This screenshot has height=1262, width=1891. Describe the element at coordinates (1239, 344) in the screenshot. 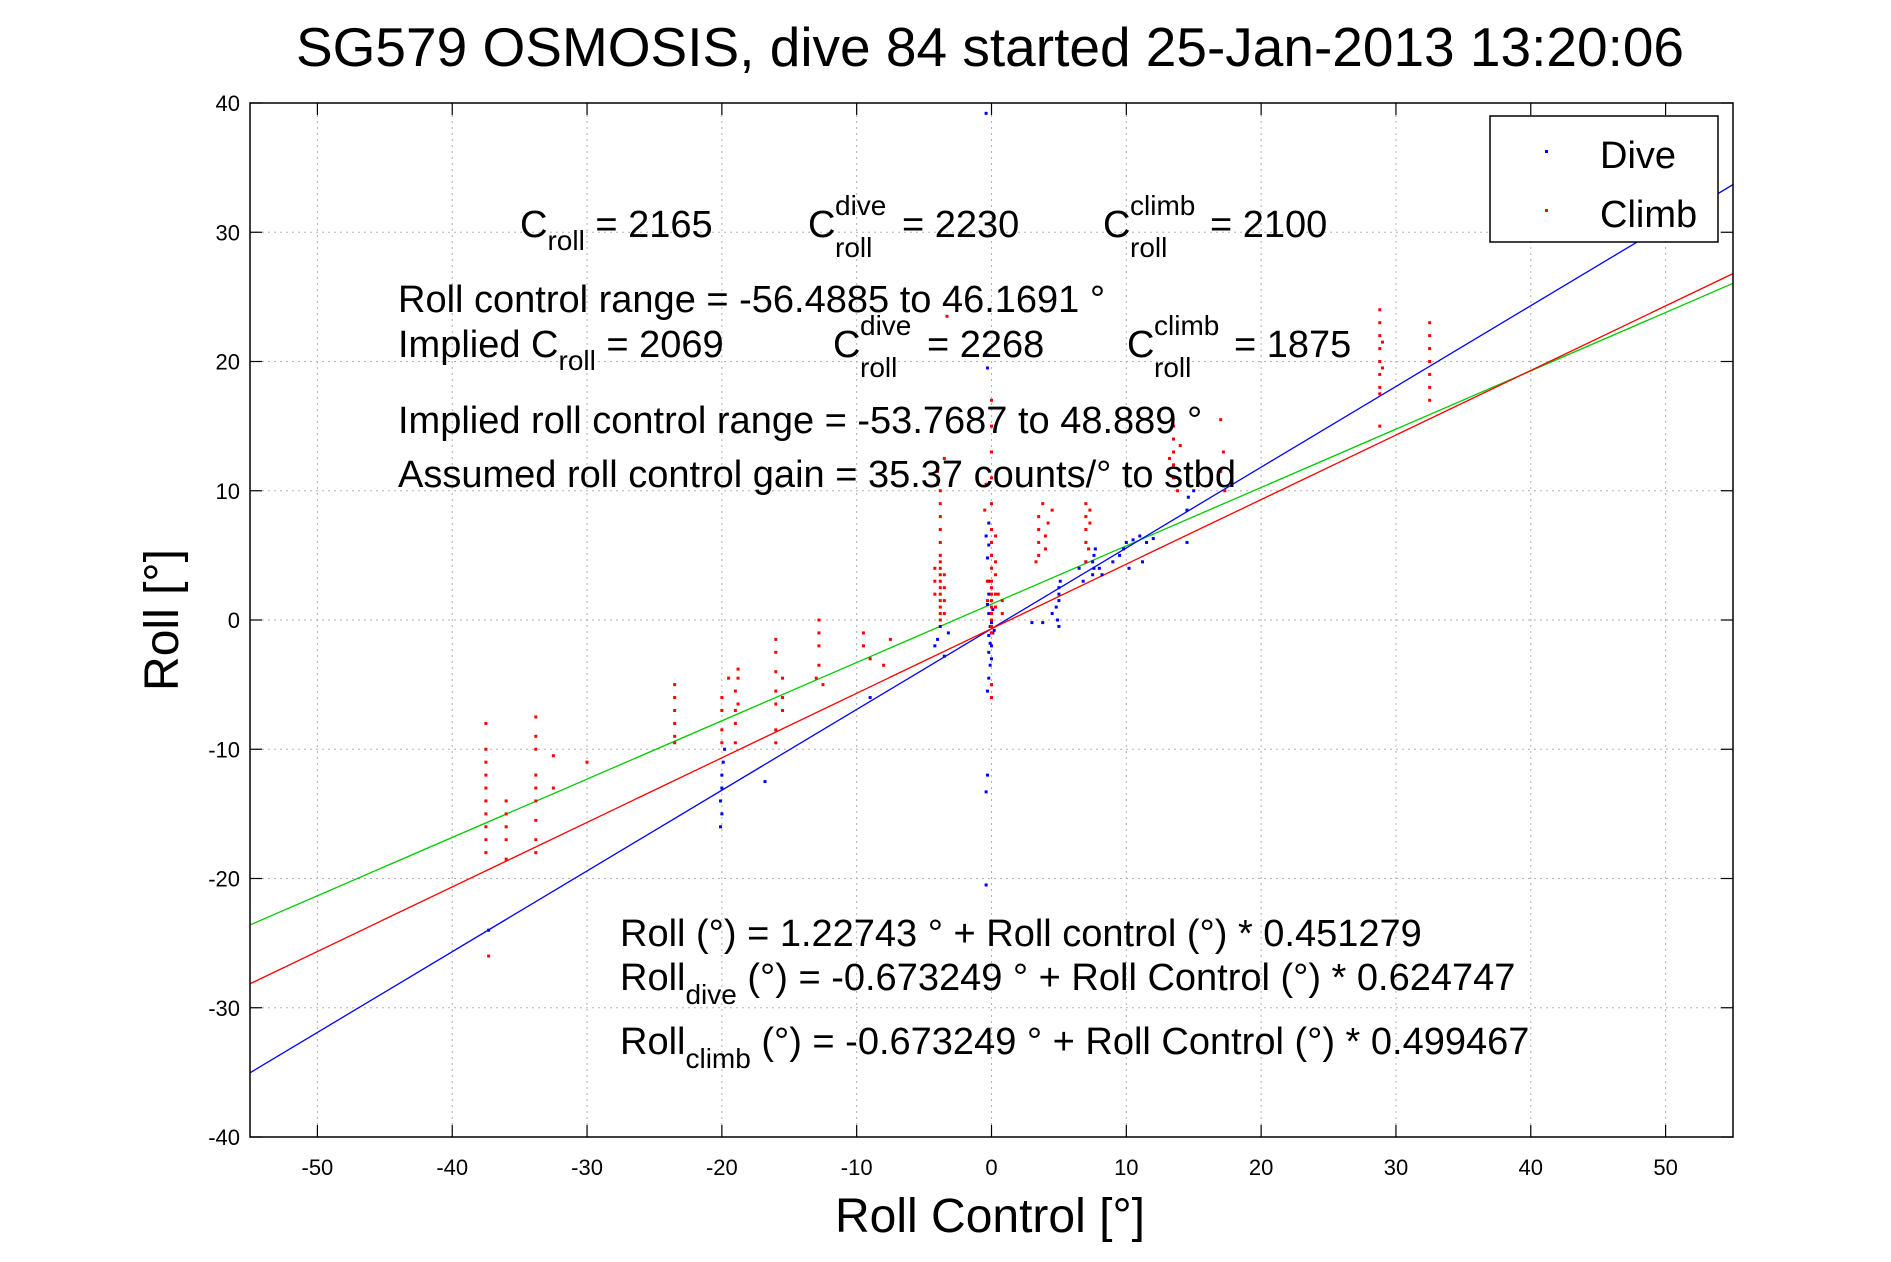

I see `annotation-implied-c-climb: C climb roll = 1875` at that location.